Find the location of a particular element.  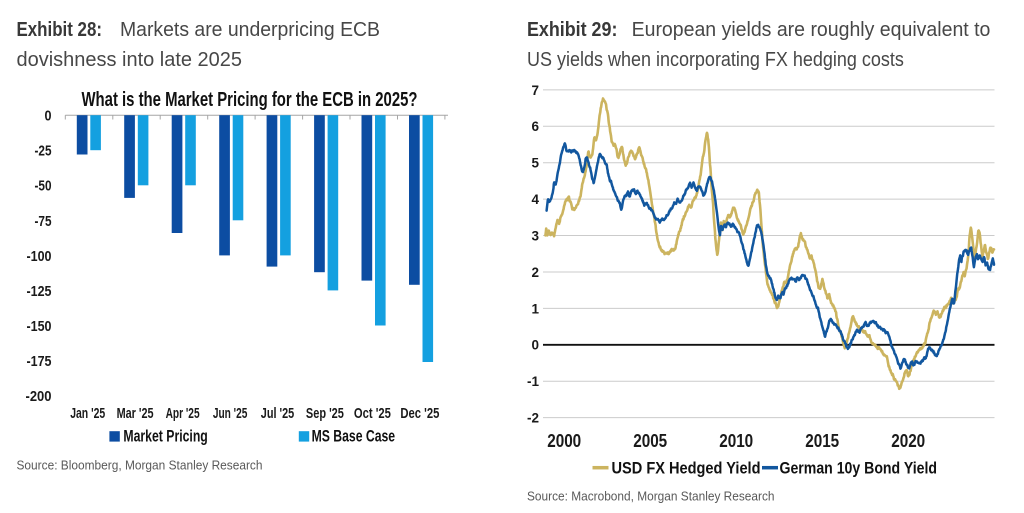

svg-text: 2005 is located at coordinates (650, 441).